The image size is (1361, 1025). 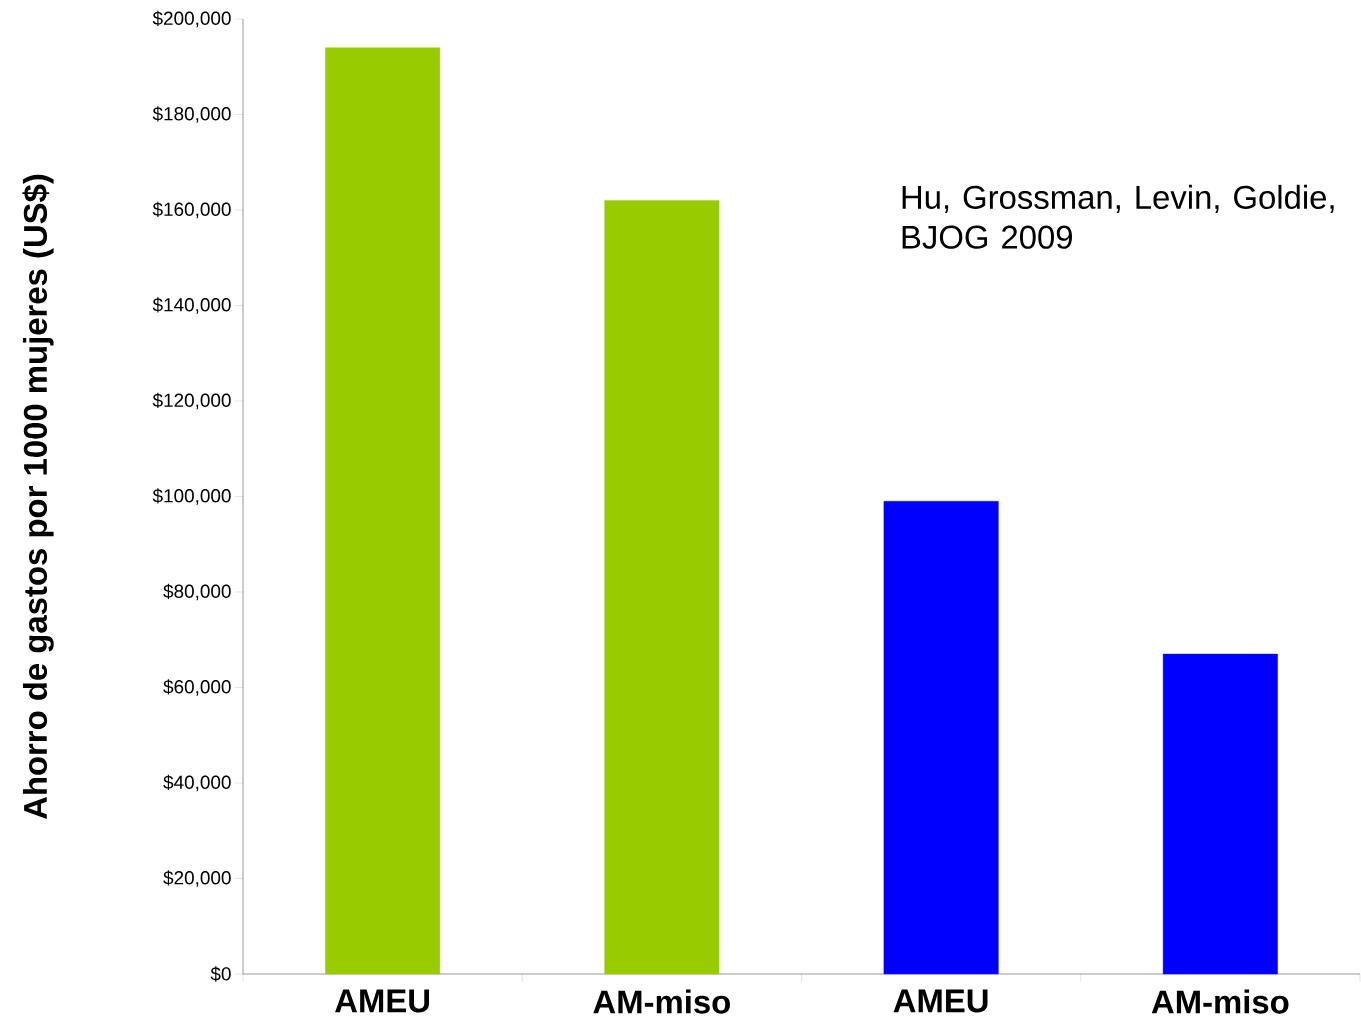 What do you see at coordinates (197, 878) in the screenshot?
I see `y-tick-label: $20,000` at bounding box center [197, 878].